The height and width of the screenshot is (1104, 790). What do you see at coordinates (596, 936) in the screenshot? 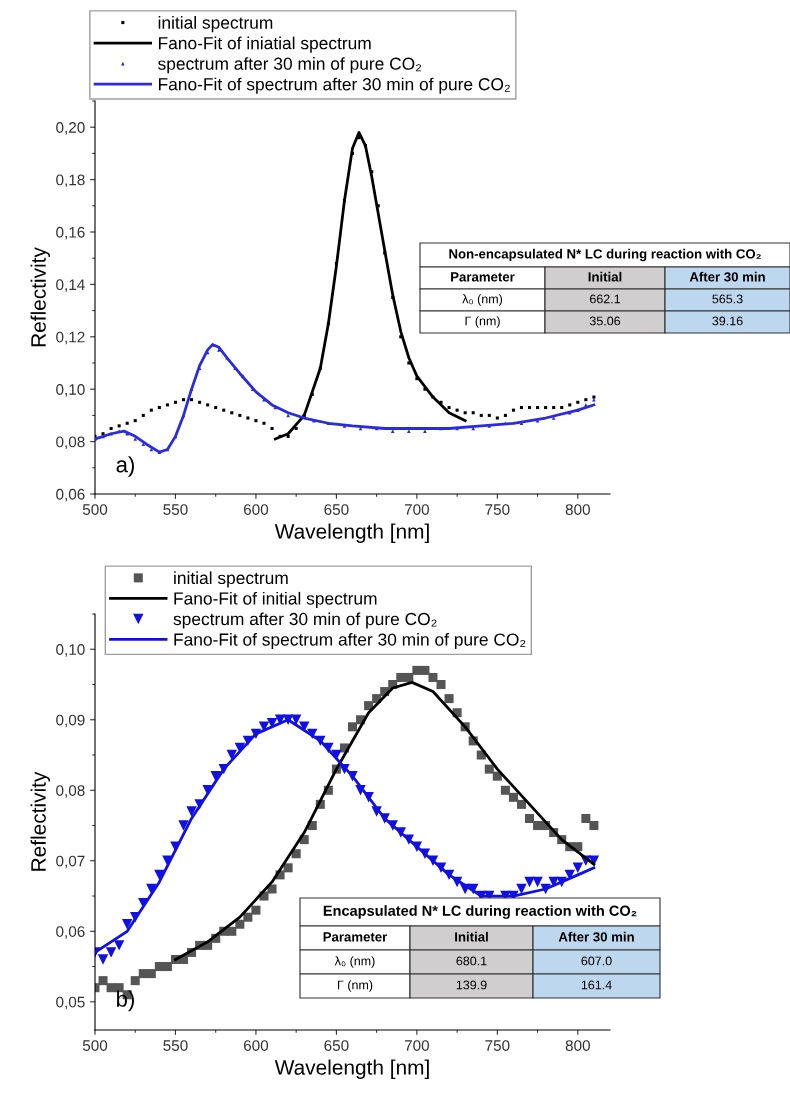
I see `annotation: After 30 min` at bounding box center [596, 936].